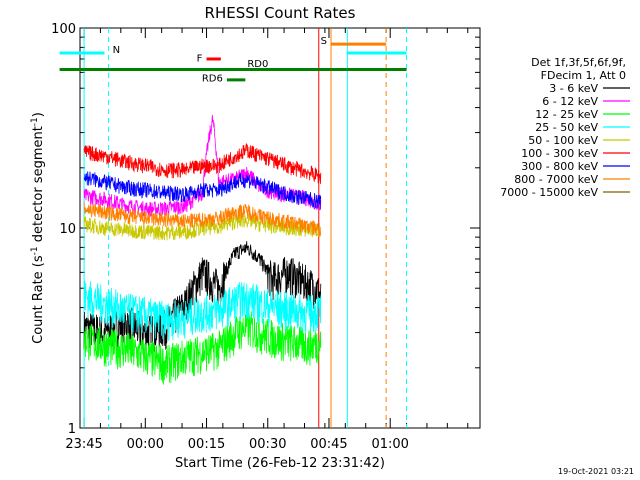 This screenshot has width=640, height=480. I want to click on series-line-800-7000-kev, so click(202, 219).